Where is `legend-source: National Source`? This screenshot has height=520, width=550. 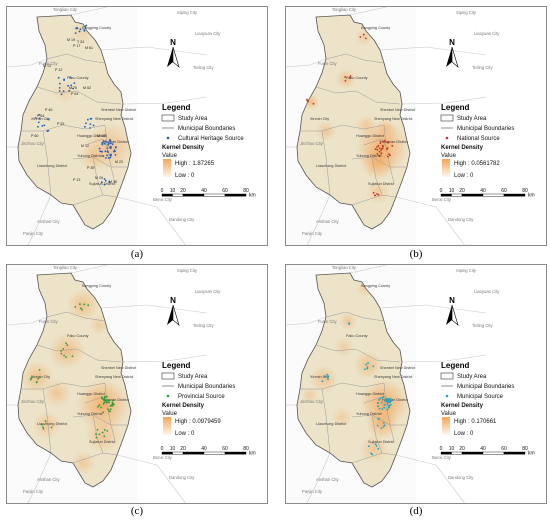
legend-source: National Source is located at coordinates (478, 139).